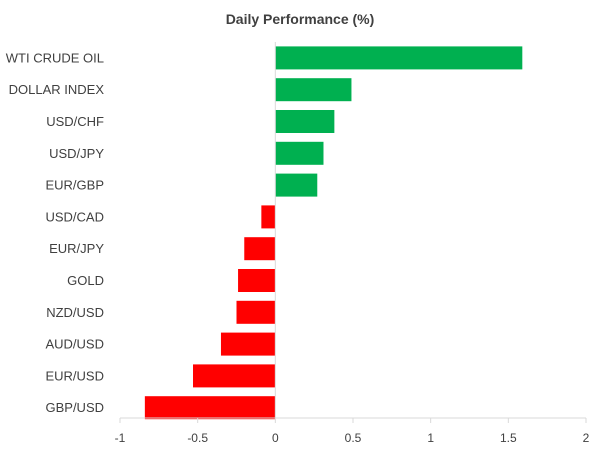 The image size is (600, 453). I want to click on bar-usd-cad, so click(268, 217).